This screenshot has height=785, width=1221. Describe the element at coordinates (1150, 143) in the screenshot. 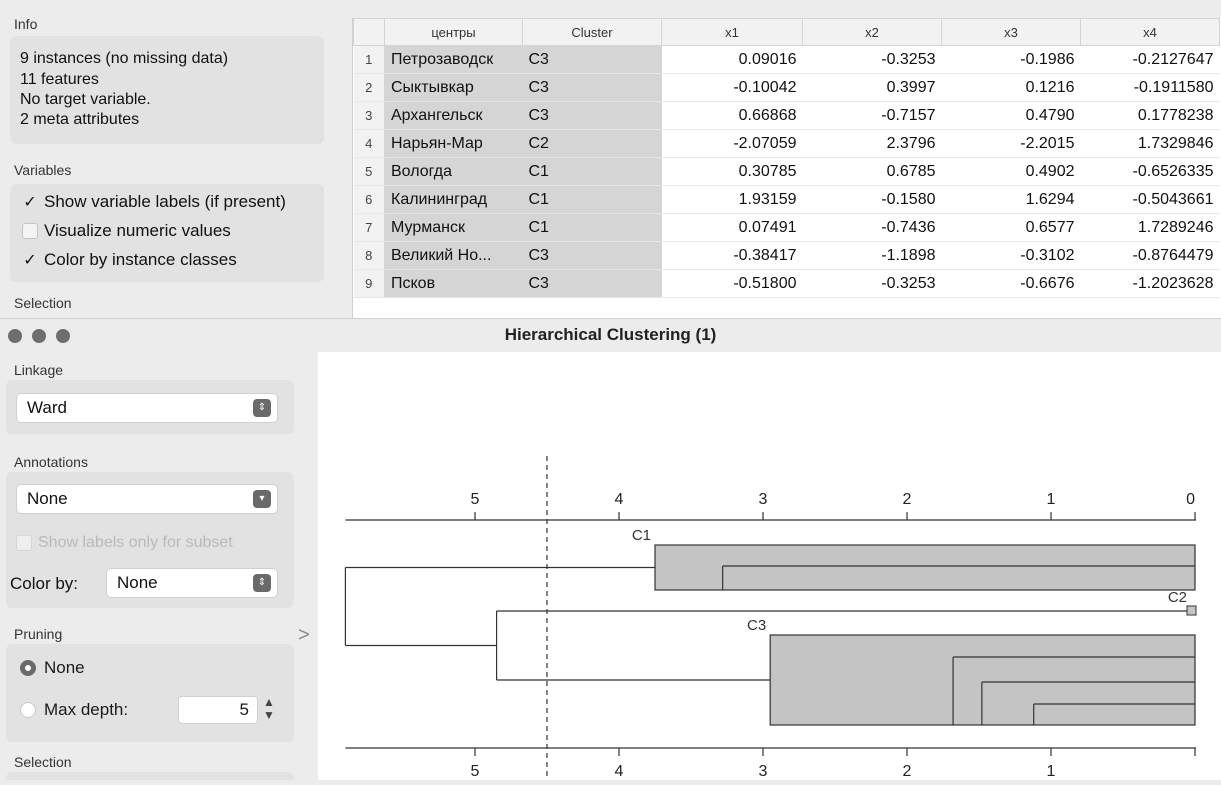

I see `value-cell: 1.7329846` at that location.